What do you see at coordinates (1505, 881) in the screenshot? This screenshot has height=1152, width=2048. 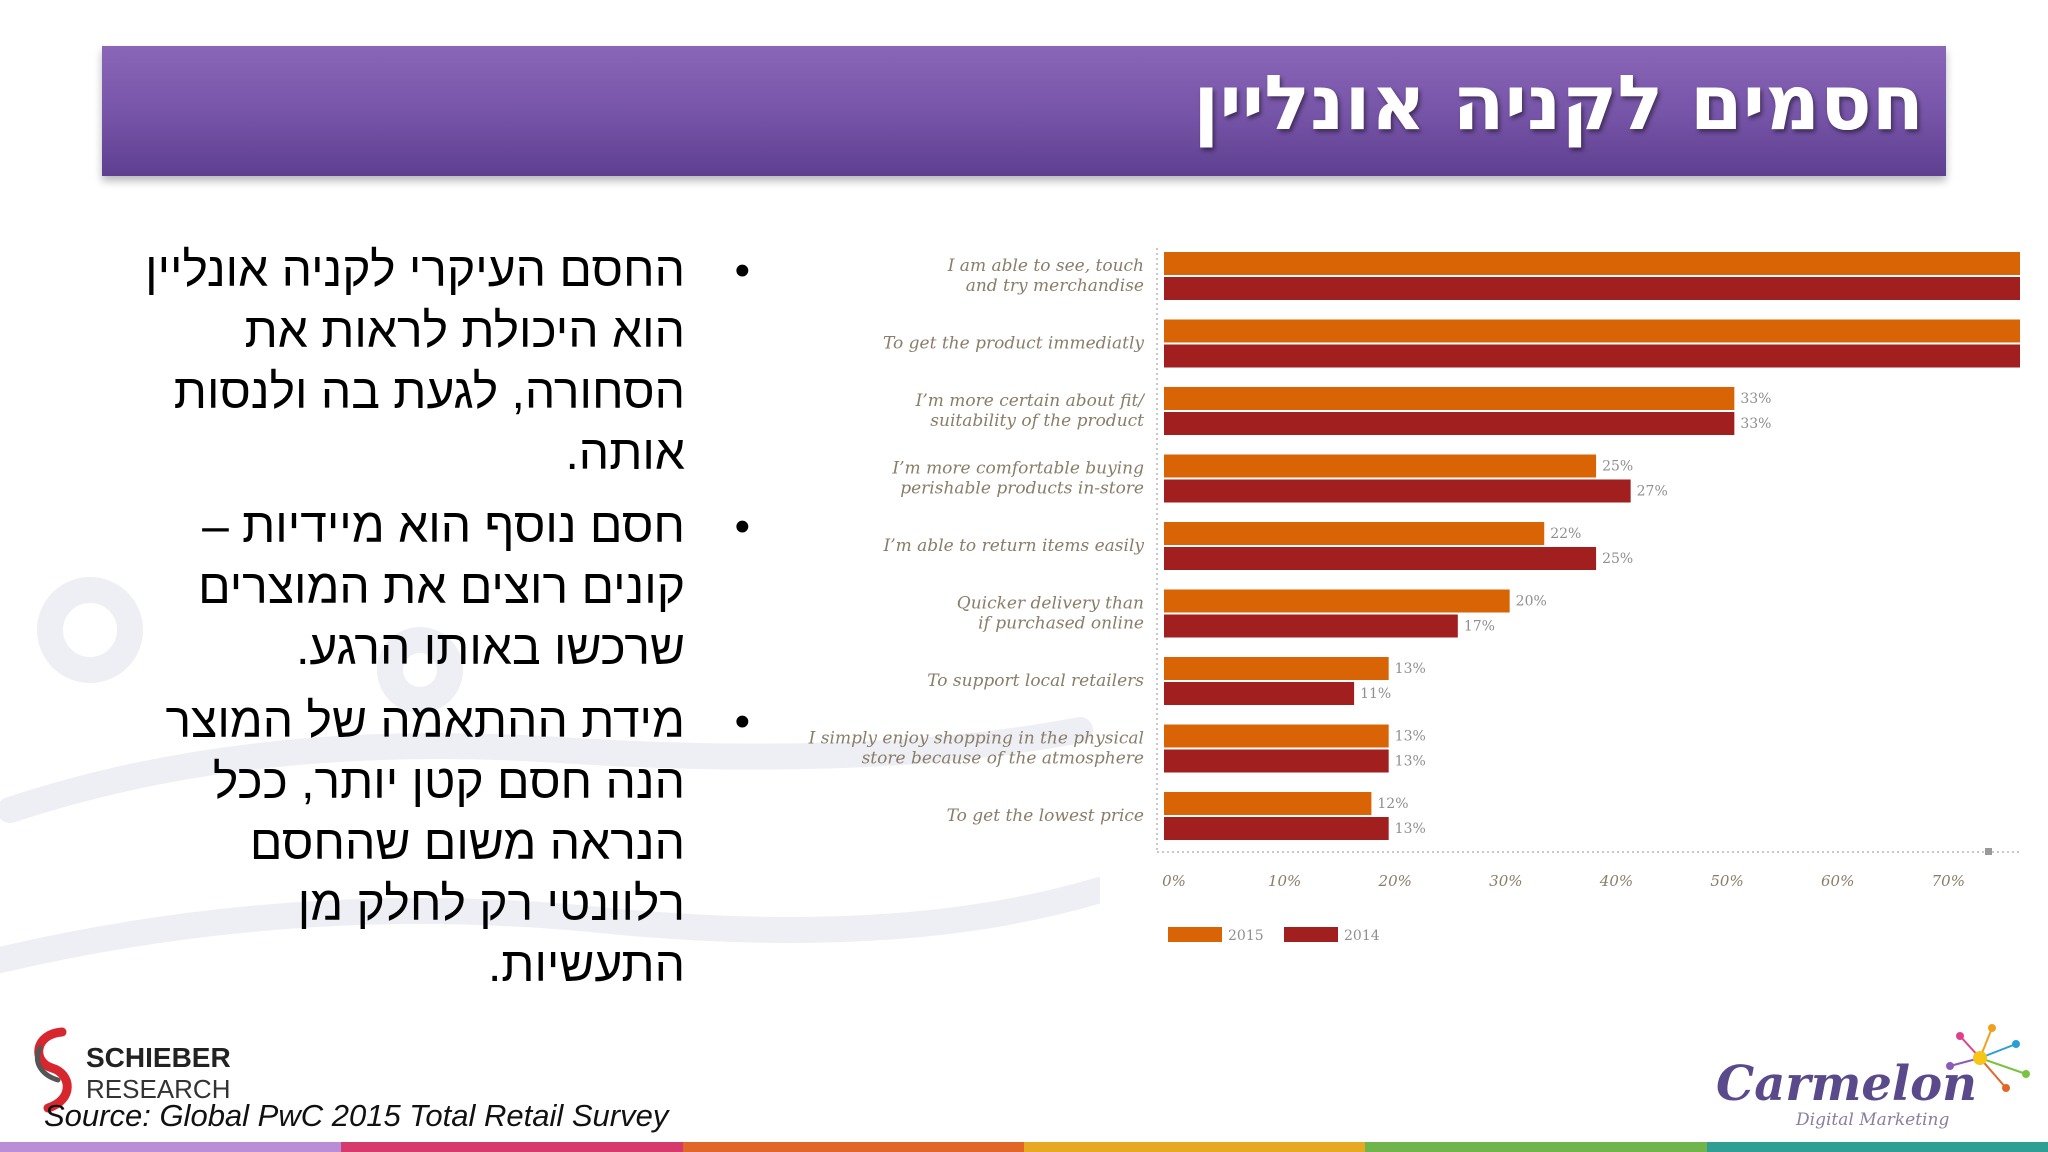 I see `x-tick-label: 30%` at bounding box center [1505, 881].